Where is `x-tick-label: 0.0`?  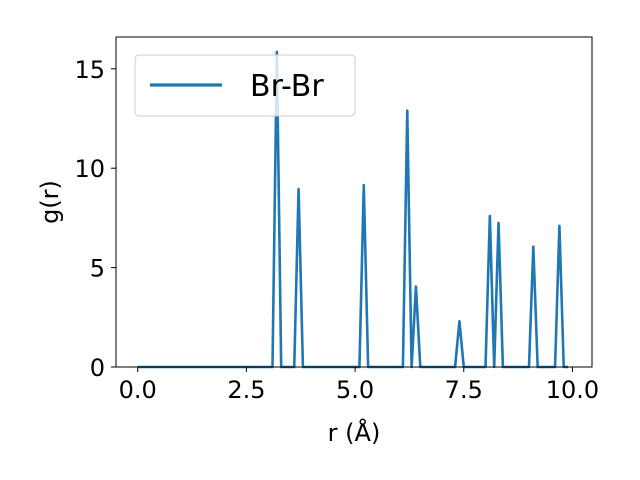 x-tick-label: 0.0 is located at coordinates (138, 390).